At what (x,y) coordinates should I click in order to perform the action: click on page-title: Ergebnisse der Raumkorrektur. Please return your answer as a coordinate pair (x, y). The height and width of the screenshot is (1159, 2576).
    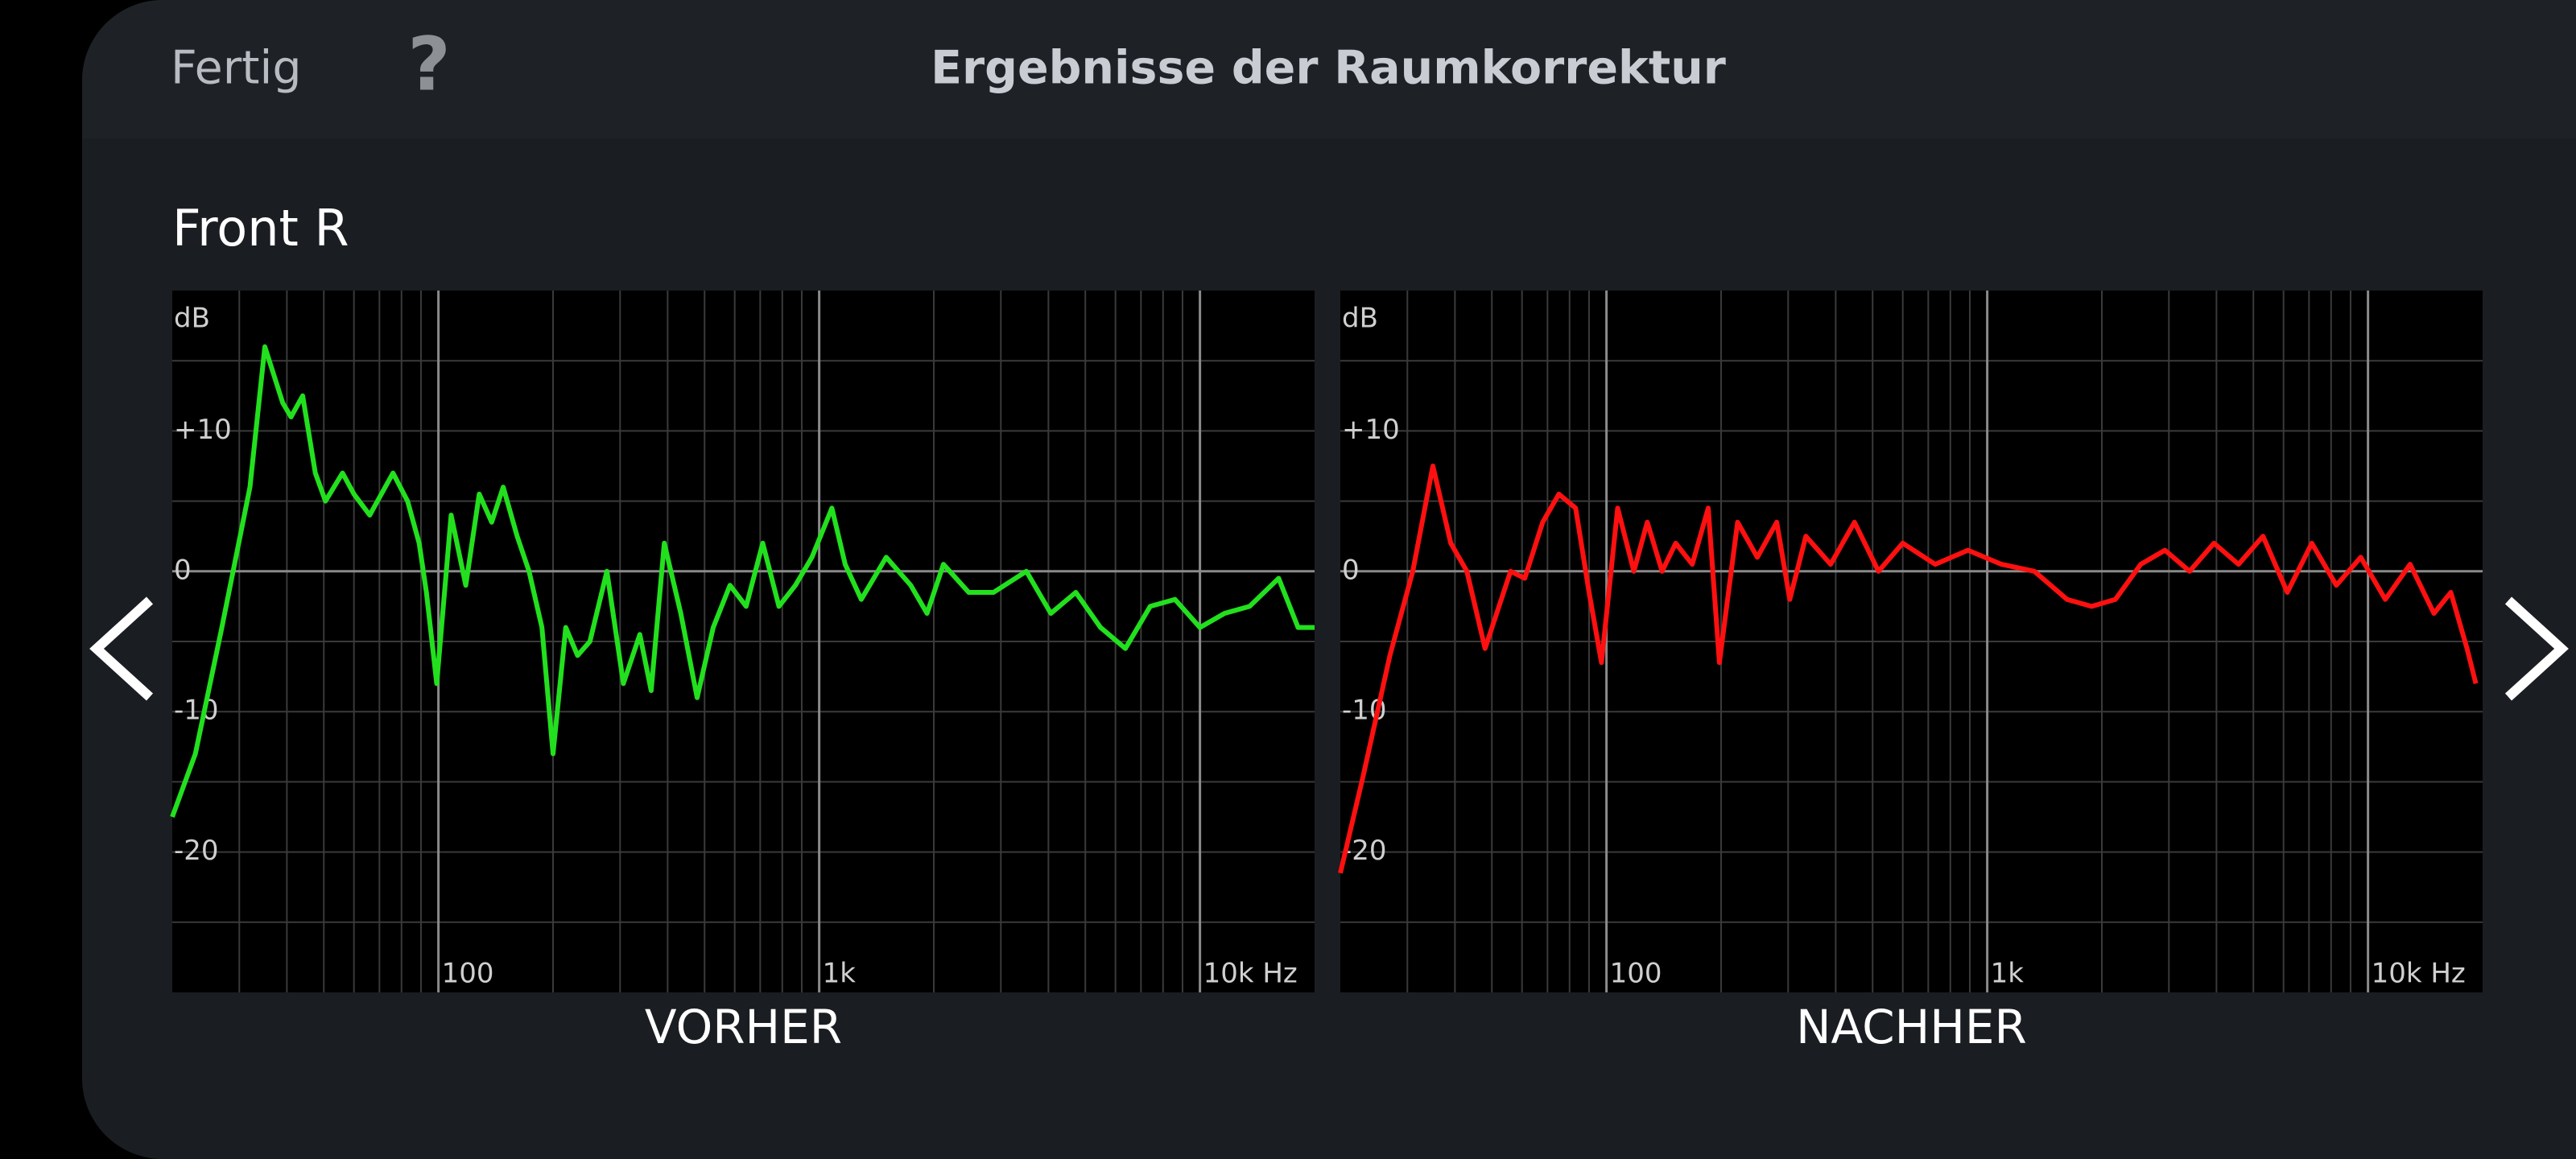
    Looking at the image, I should click on (1328, 68).